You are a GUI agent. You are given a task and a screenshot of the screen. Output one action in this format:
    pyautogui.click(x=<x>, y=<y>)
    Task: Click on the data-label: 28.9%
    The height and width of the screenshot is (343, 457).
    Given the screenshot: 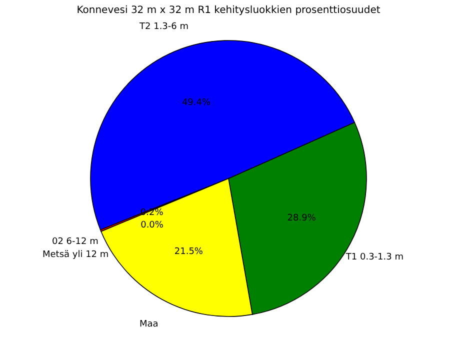 What is the action you would take?
    pyautogui.click(x=301, y=218)
    